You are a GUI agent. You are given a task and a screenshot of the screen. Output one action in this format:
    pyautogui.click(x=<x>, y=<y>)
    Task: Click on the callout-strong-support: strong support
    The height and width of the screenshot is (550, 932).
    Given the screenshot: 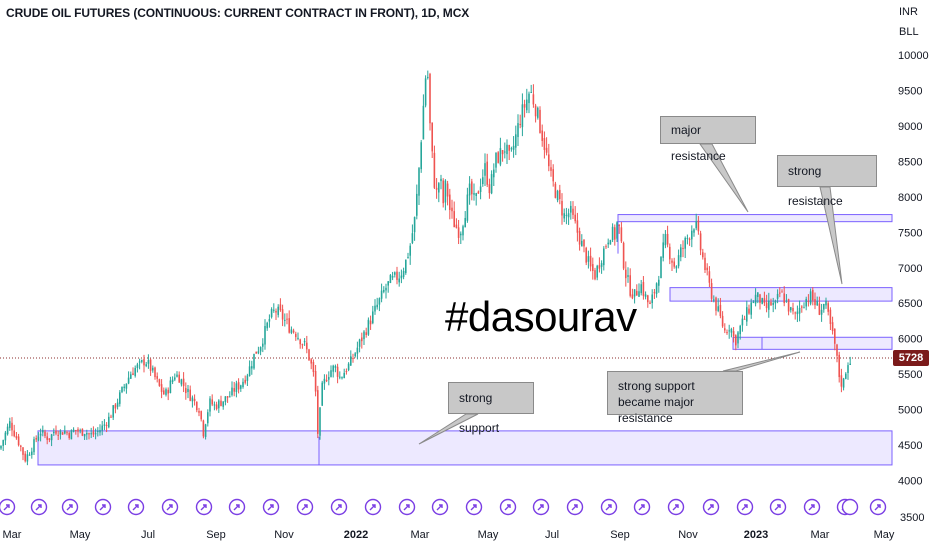 What is the action you would take?
    pyautogui.click(x=491, y=408)
    